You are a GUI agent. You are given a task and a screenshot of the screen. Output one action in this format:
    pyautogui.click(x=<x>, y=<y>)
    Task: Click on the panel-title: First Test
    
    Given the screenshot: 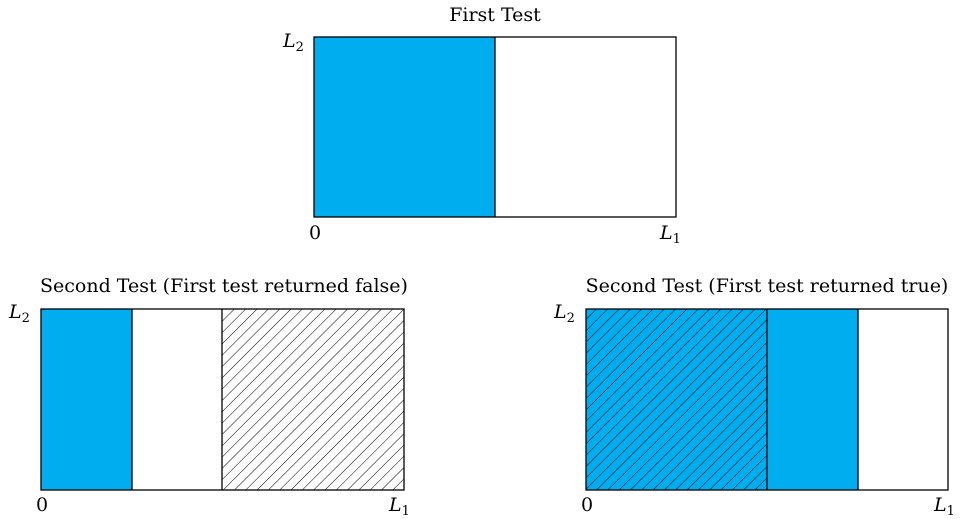 What is the action you would take?
    pyautogui.click(x=495, y=15)
    